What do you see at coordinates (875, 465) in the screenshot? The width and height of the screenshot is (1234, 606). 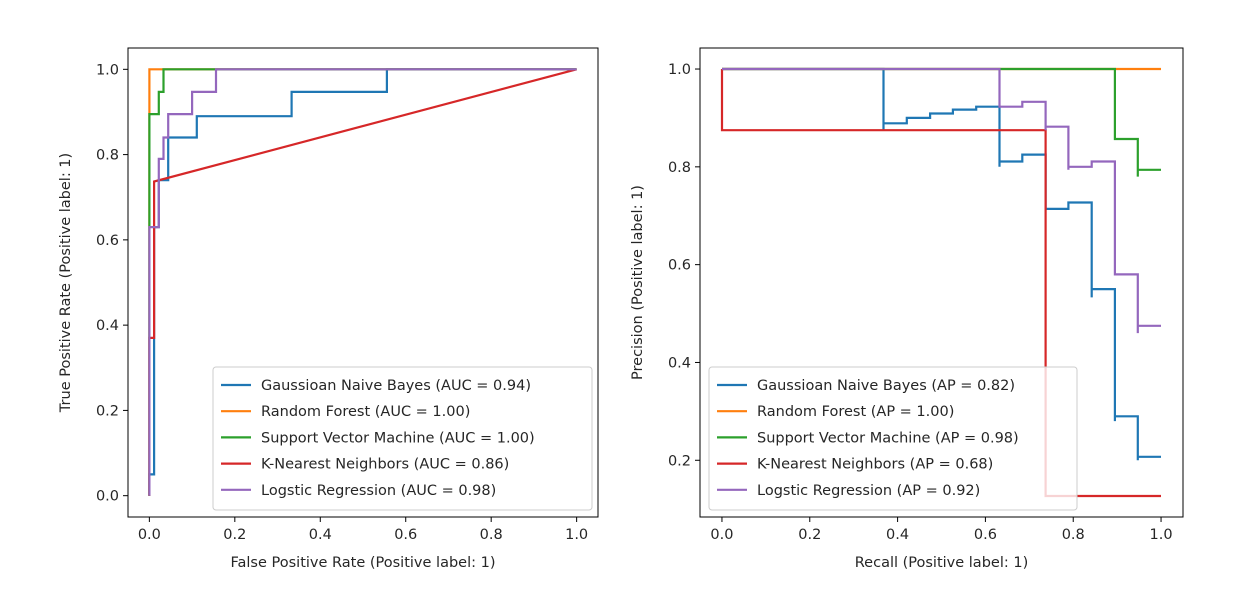 I see `legend-entry-3: K-Nearest Neighbors (AP = 0.68)` at bounding box center [875, 465].